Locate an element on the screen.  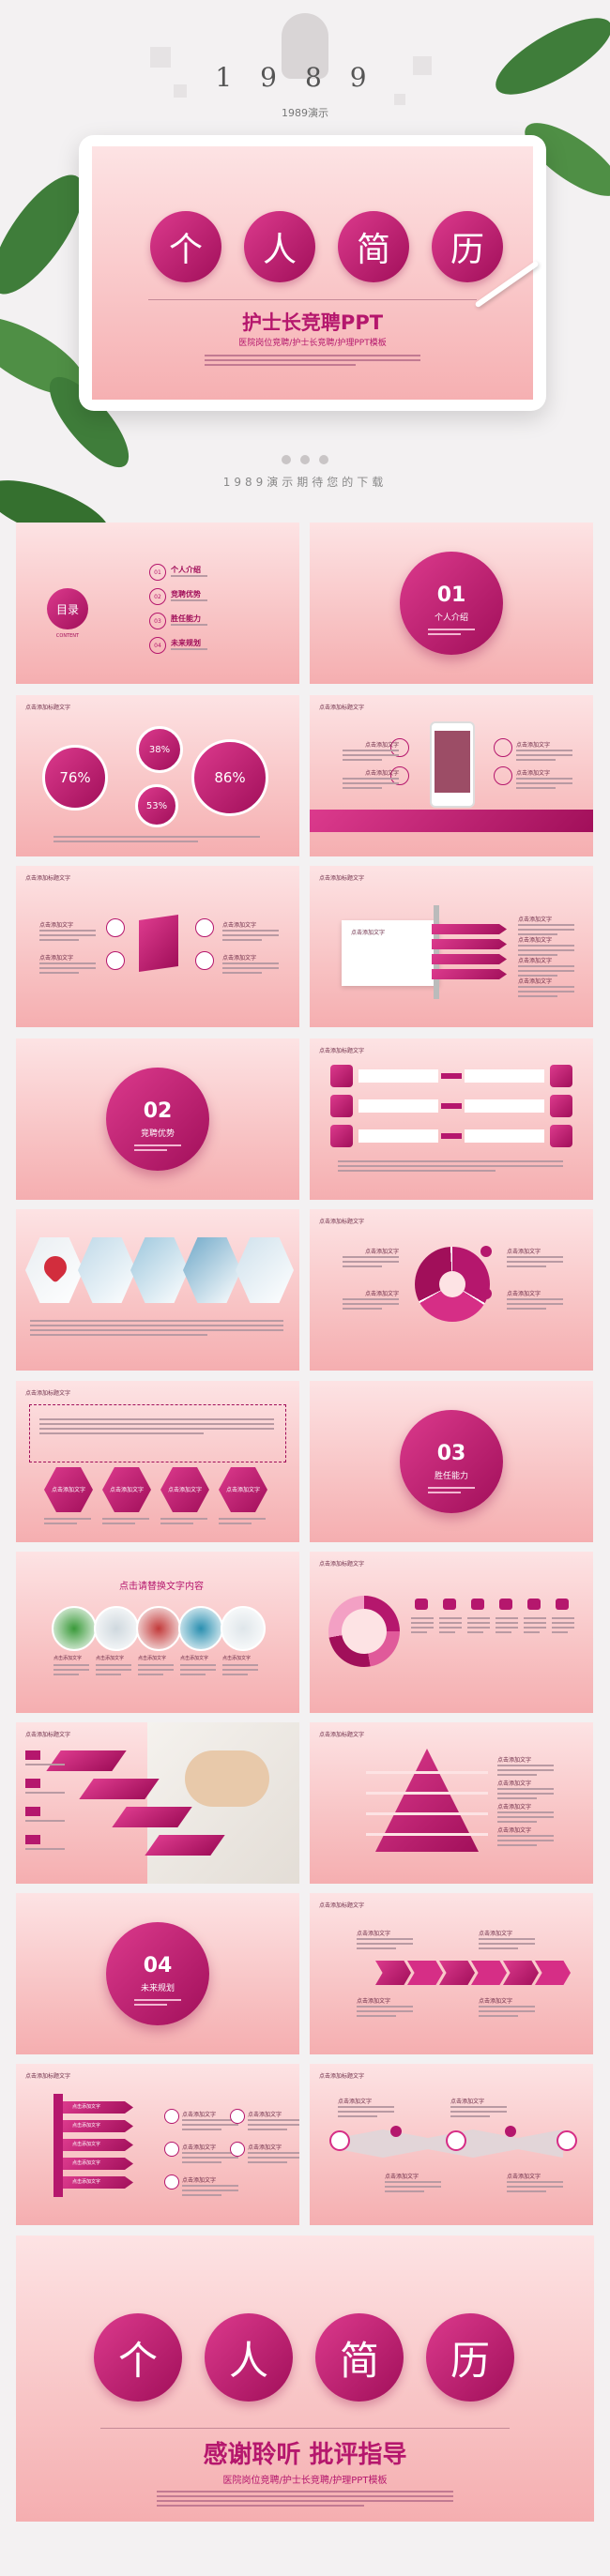
arrow-tag is located at coordinates (98, 2164).